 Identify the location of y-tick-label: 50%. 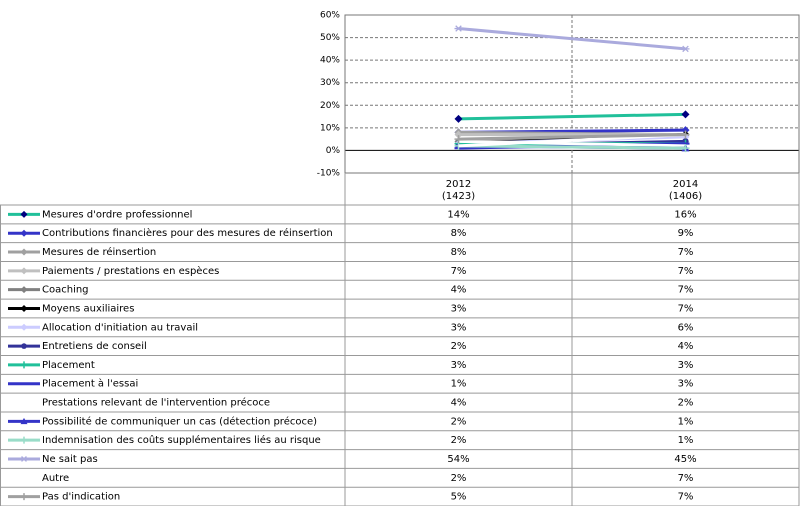
(330, 38).